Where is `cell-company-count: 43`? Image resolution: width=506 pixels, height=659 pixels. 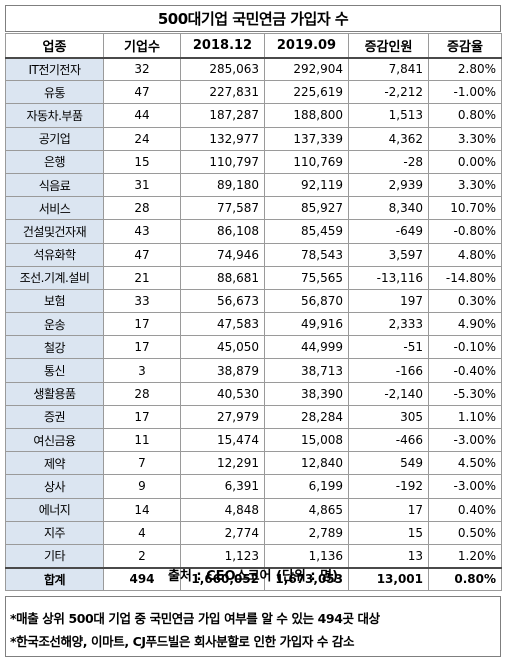
cell-company-count: 43 is located at coordinates (142, 231).